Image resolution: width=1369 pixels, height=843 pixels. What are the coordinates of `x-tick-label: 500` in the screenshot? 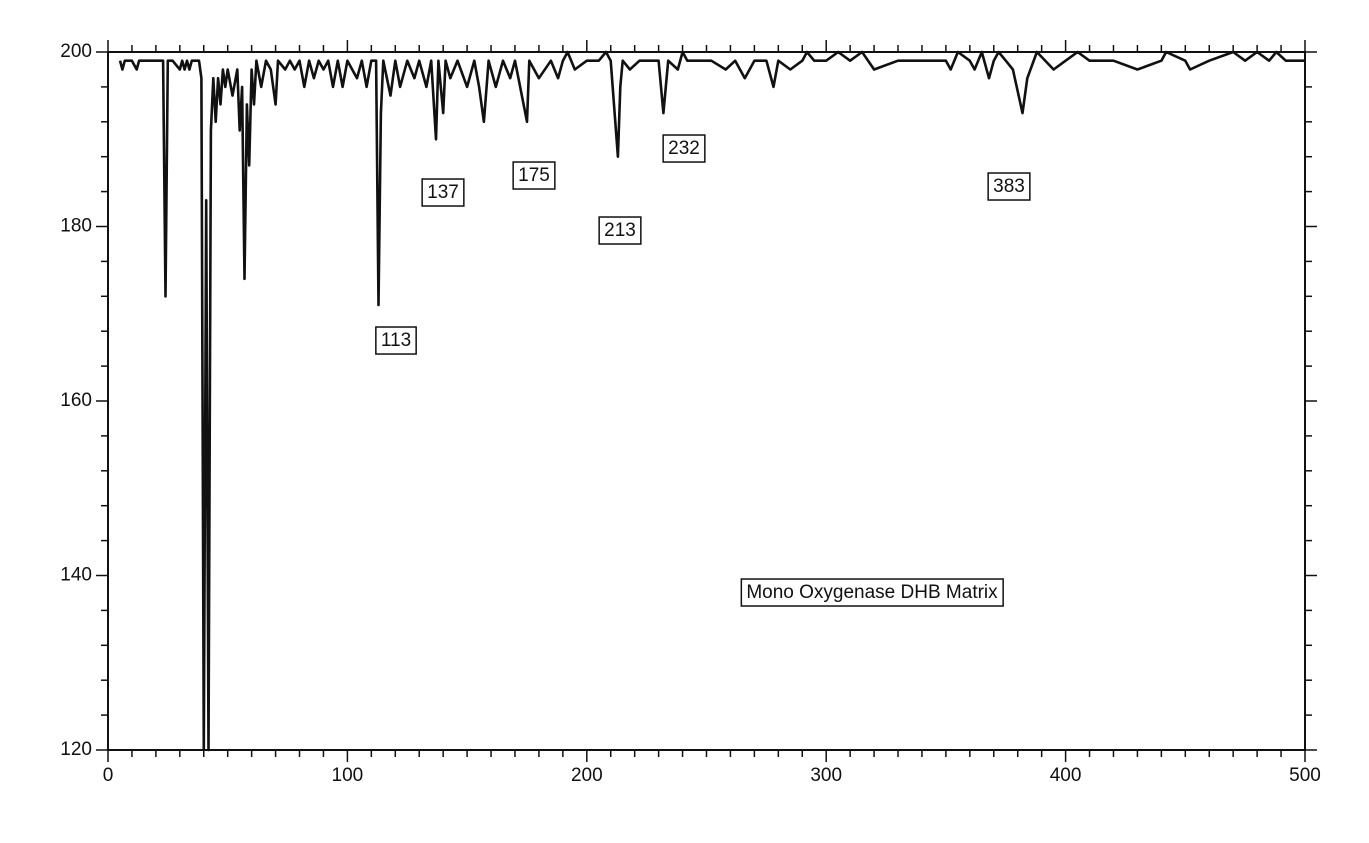 It's located at (1305, 775).